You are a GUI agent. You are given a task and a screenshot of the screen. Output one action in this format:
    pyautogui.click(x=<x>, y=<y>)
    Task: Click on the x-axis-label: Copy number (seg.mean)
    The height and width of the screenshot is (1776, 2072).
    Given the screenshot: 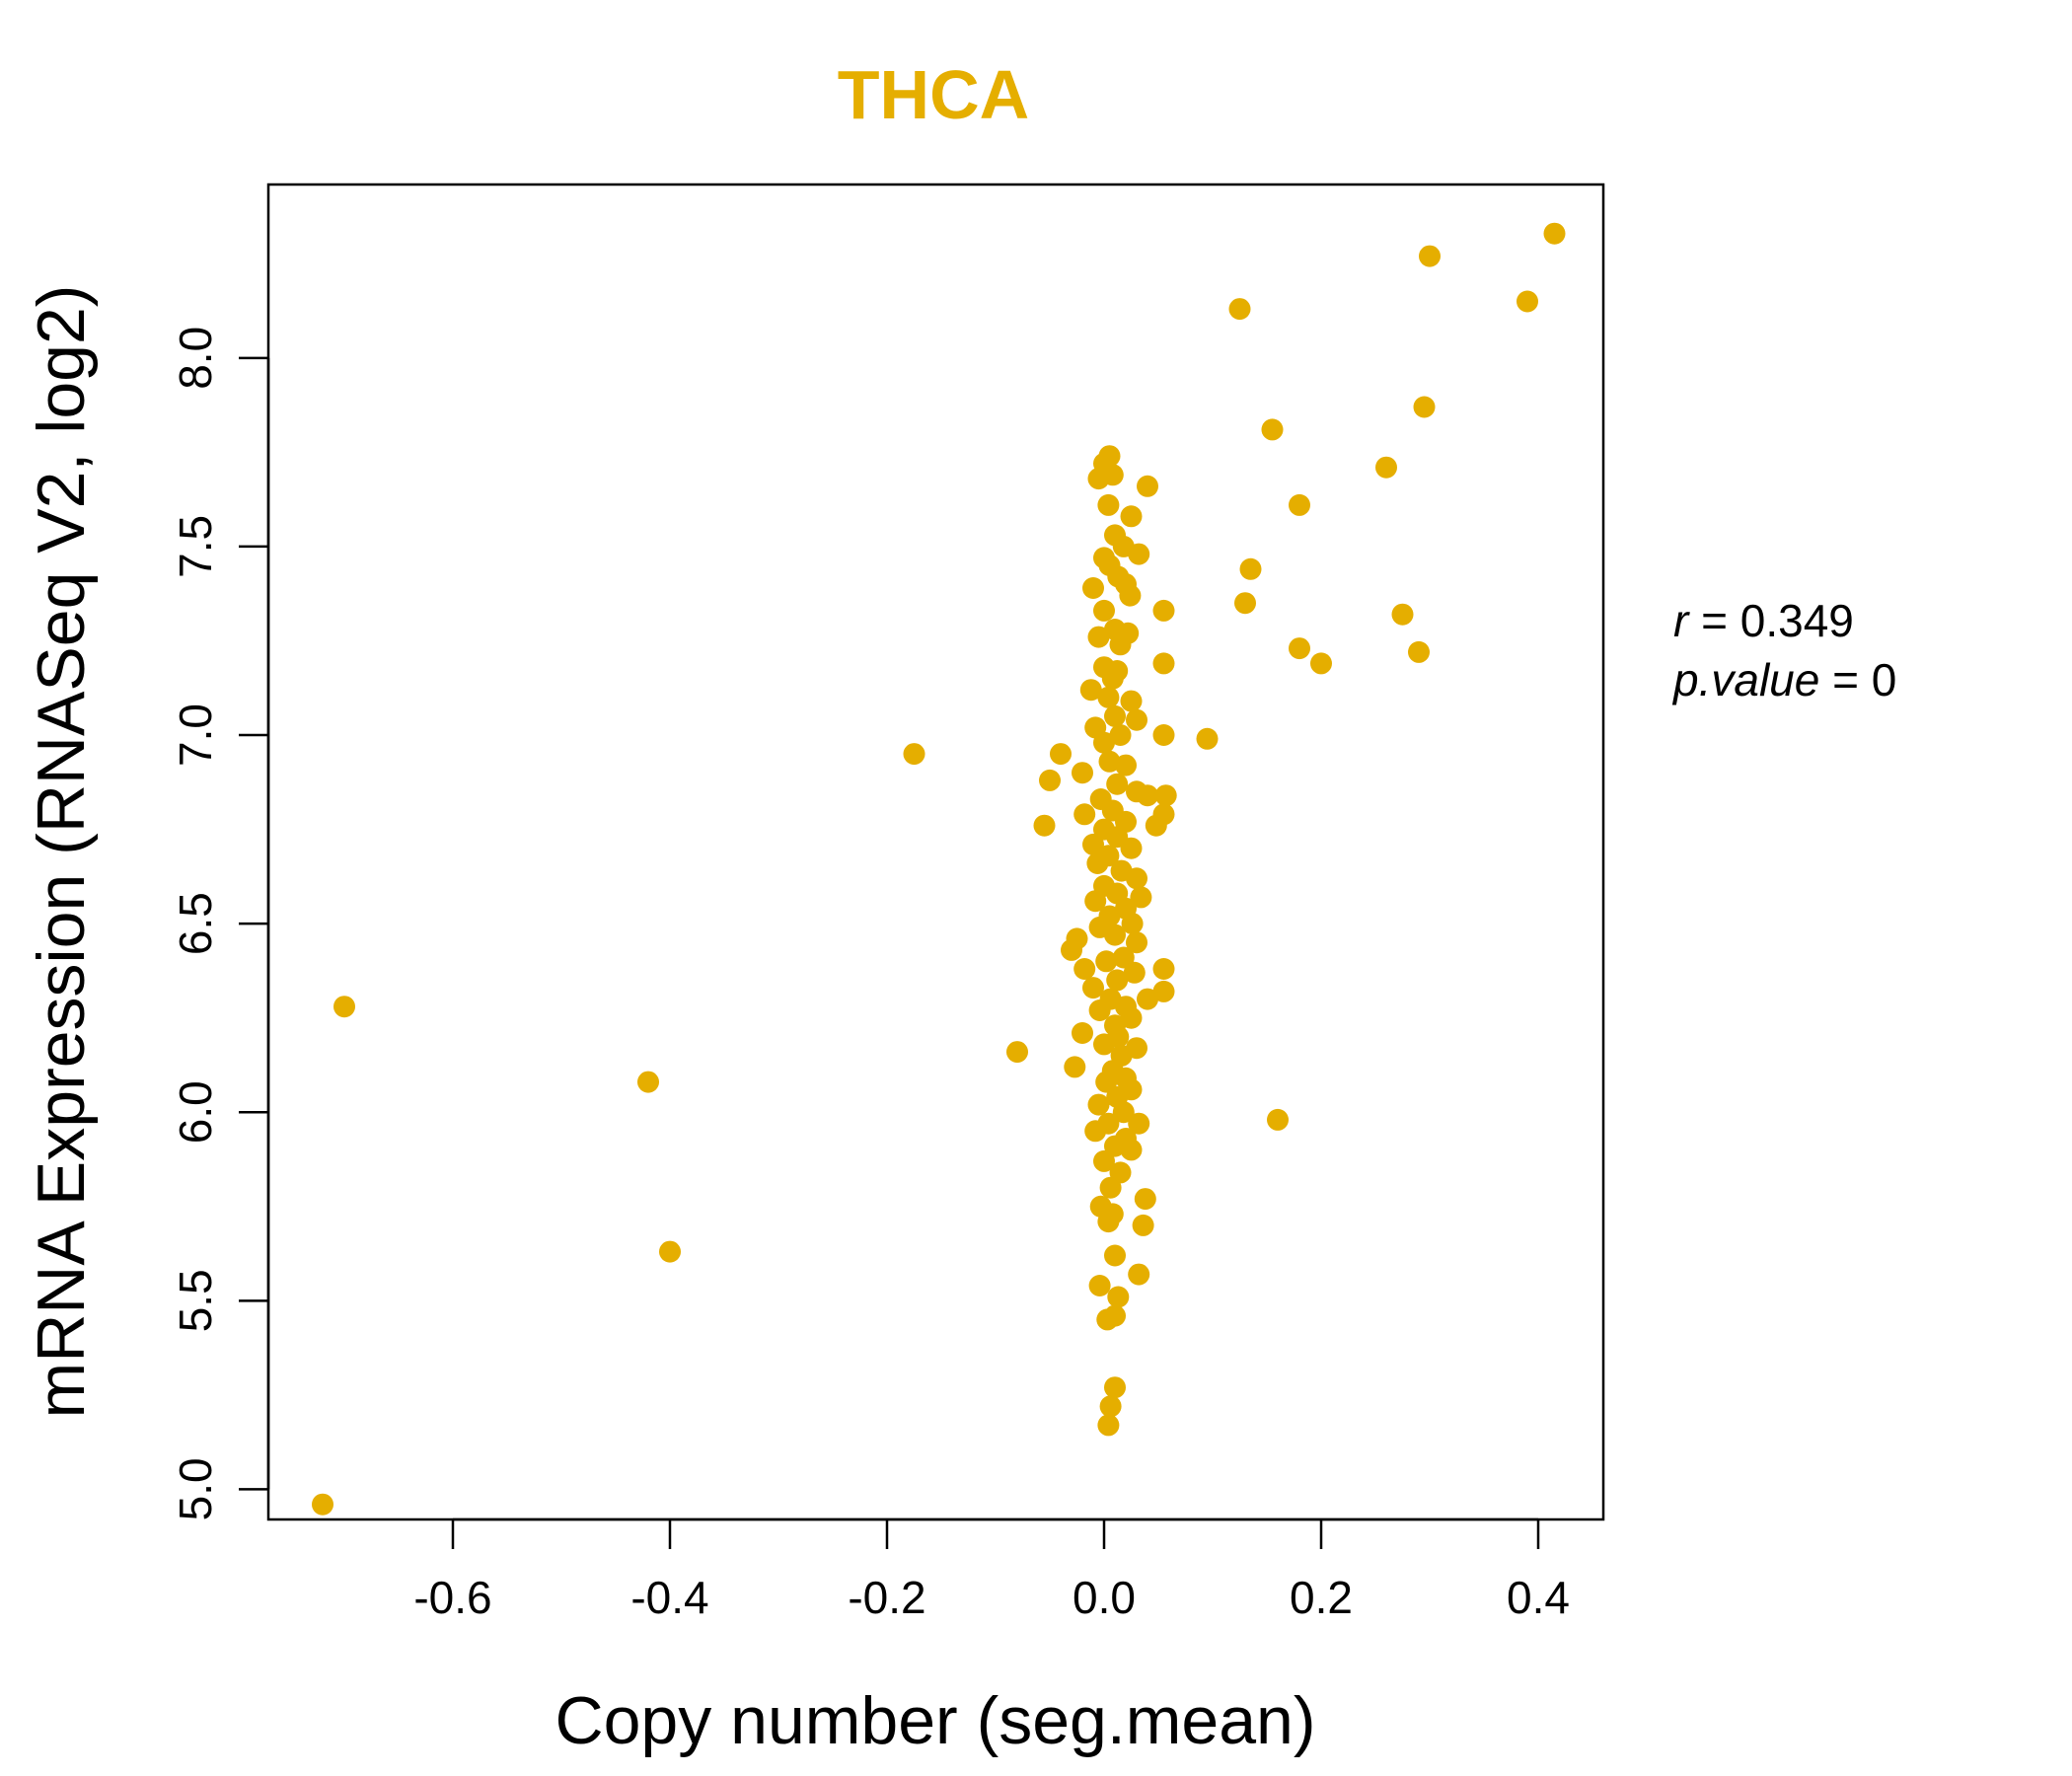 What is the action you would take?
    pyautogui.click(x=935, y=1721)
    